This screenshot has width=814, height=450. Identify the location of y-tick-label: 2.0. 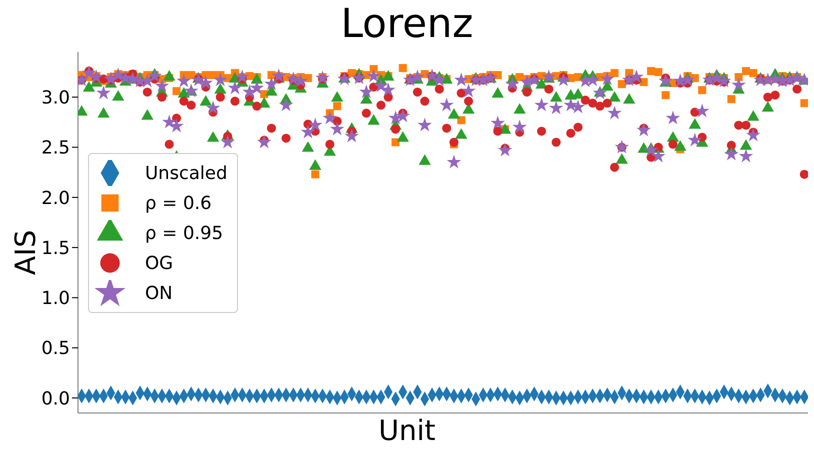
(55, 198).